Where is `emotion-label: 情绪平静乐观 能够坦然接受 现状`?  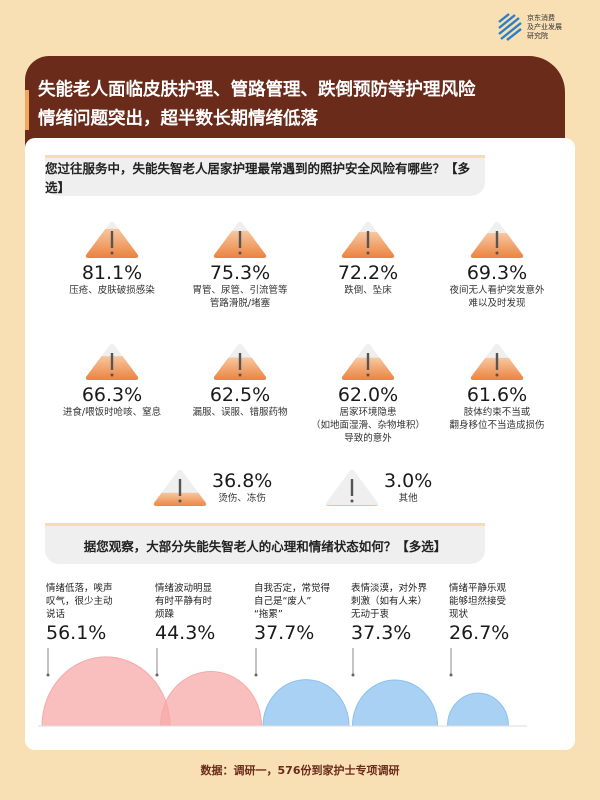 emotion-label: 情绪平静乐观 能够坦然接受 现状 is located at coordinates (478, 601).